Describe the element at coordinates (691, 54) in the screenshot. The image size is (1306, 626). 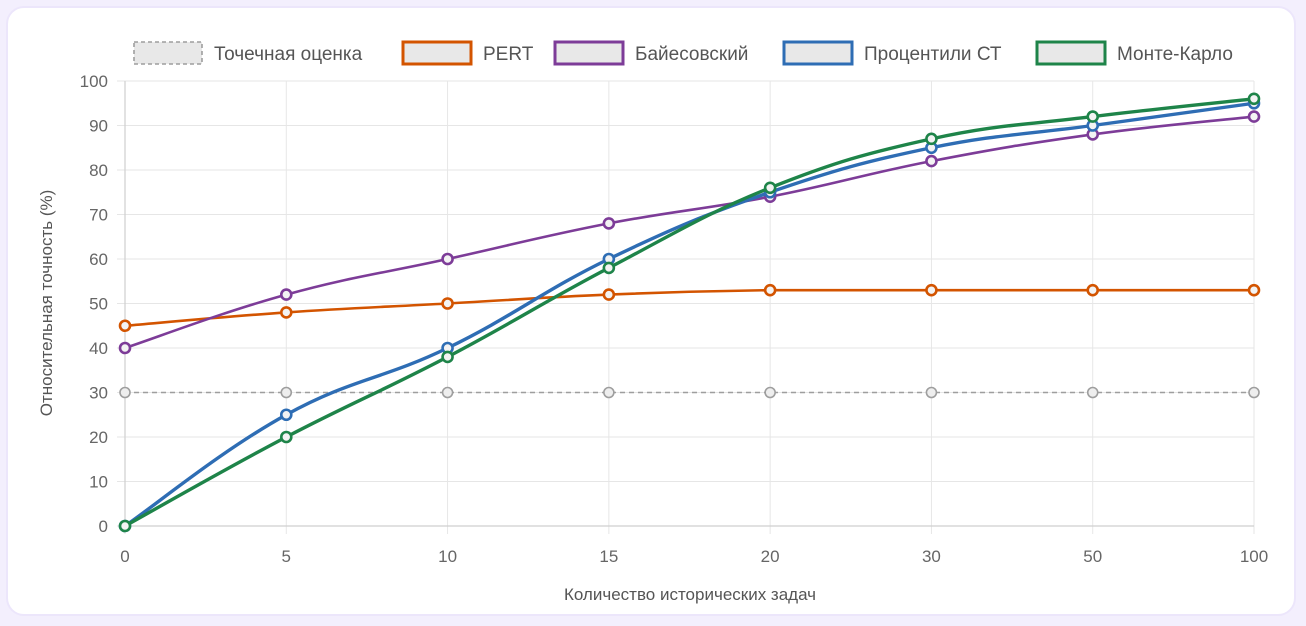
I see `legend-label: Байесовский` at that location.